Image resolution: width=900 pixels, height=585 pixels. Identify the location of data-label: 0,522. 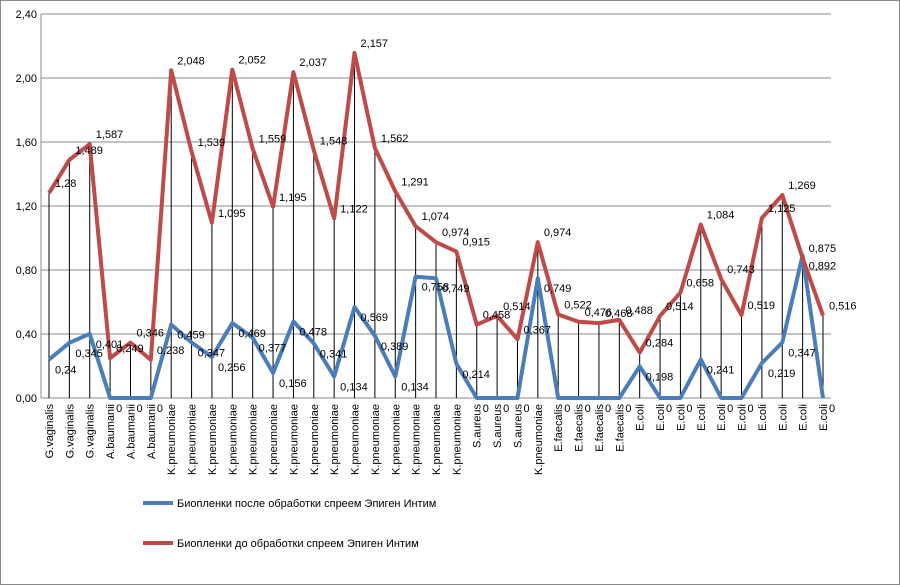
(578, 305).